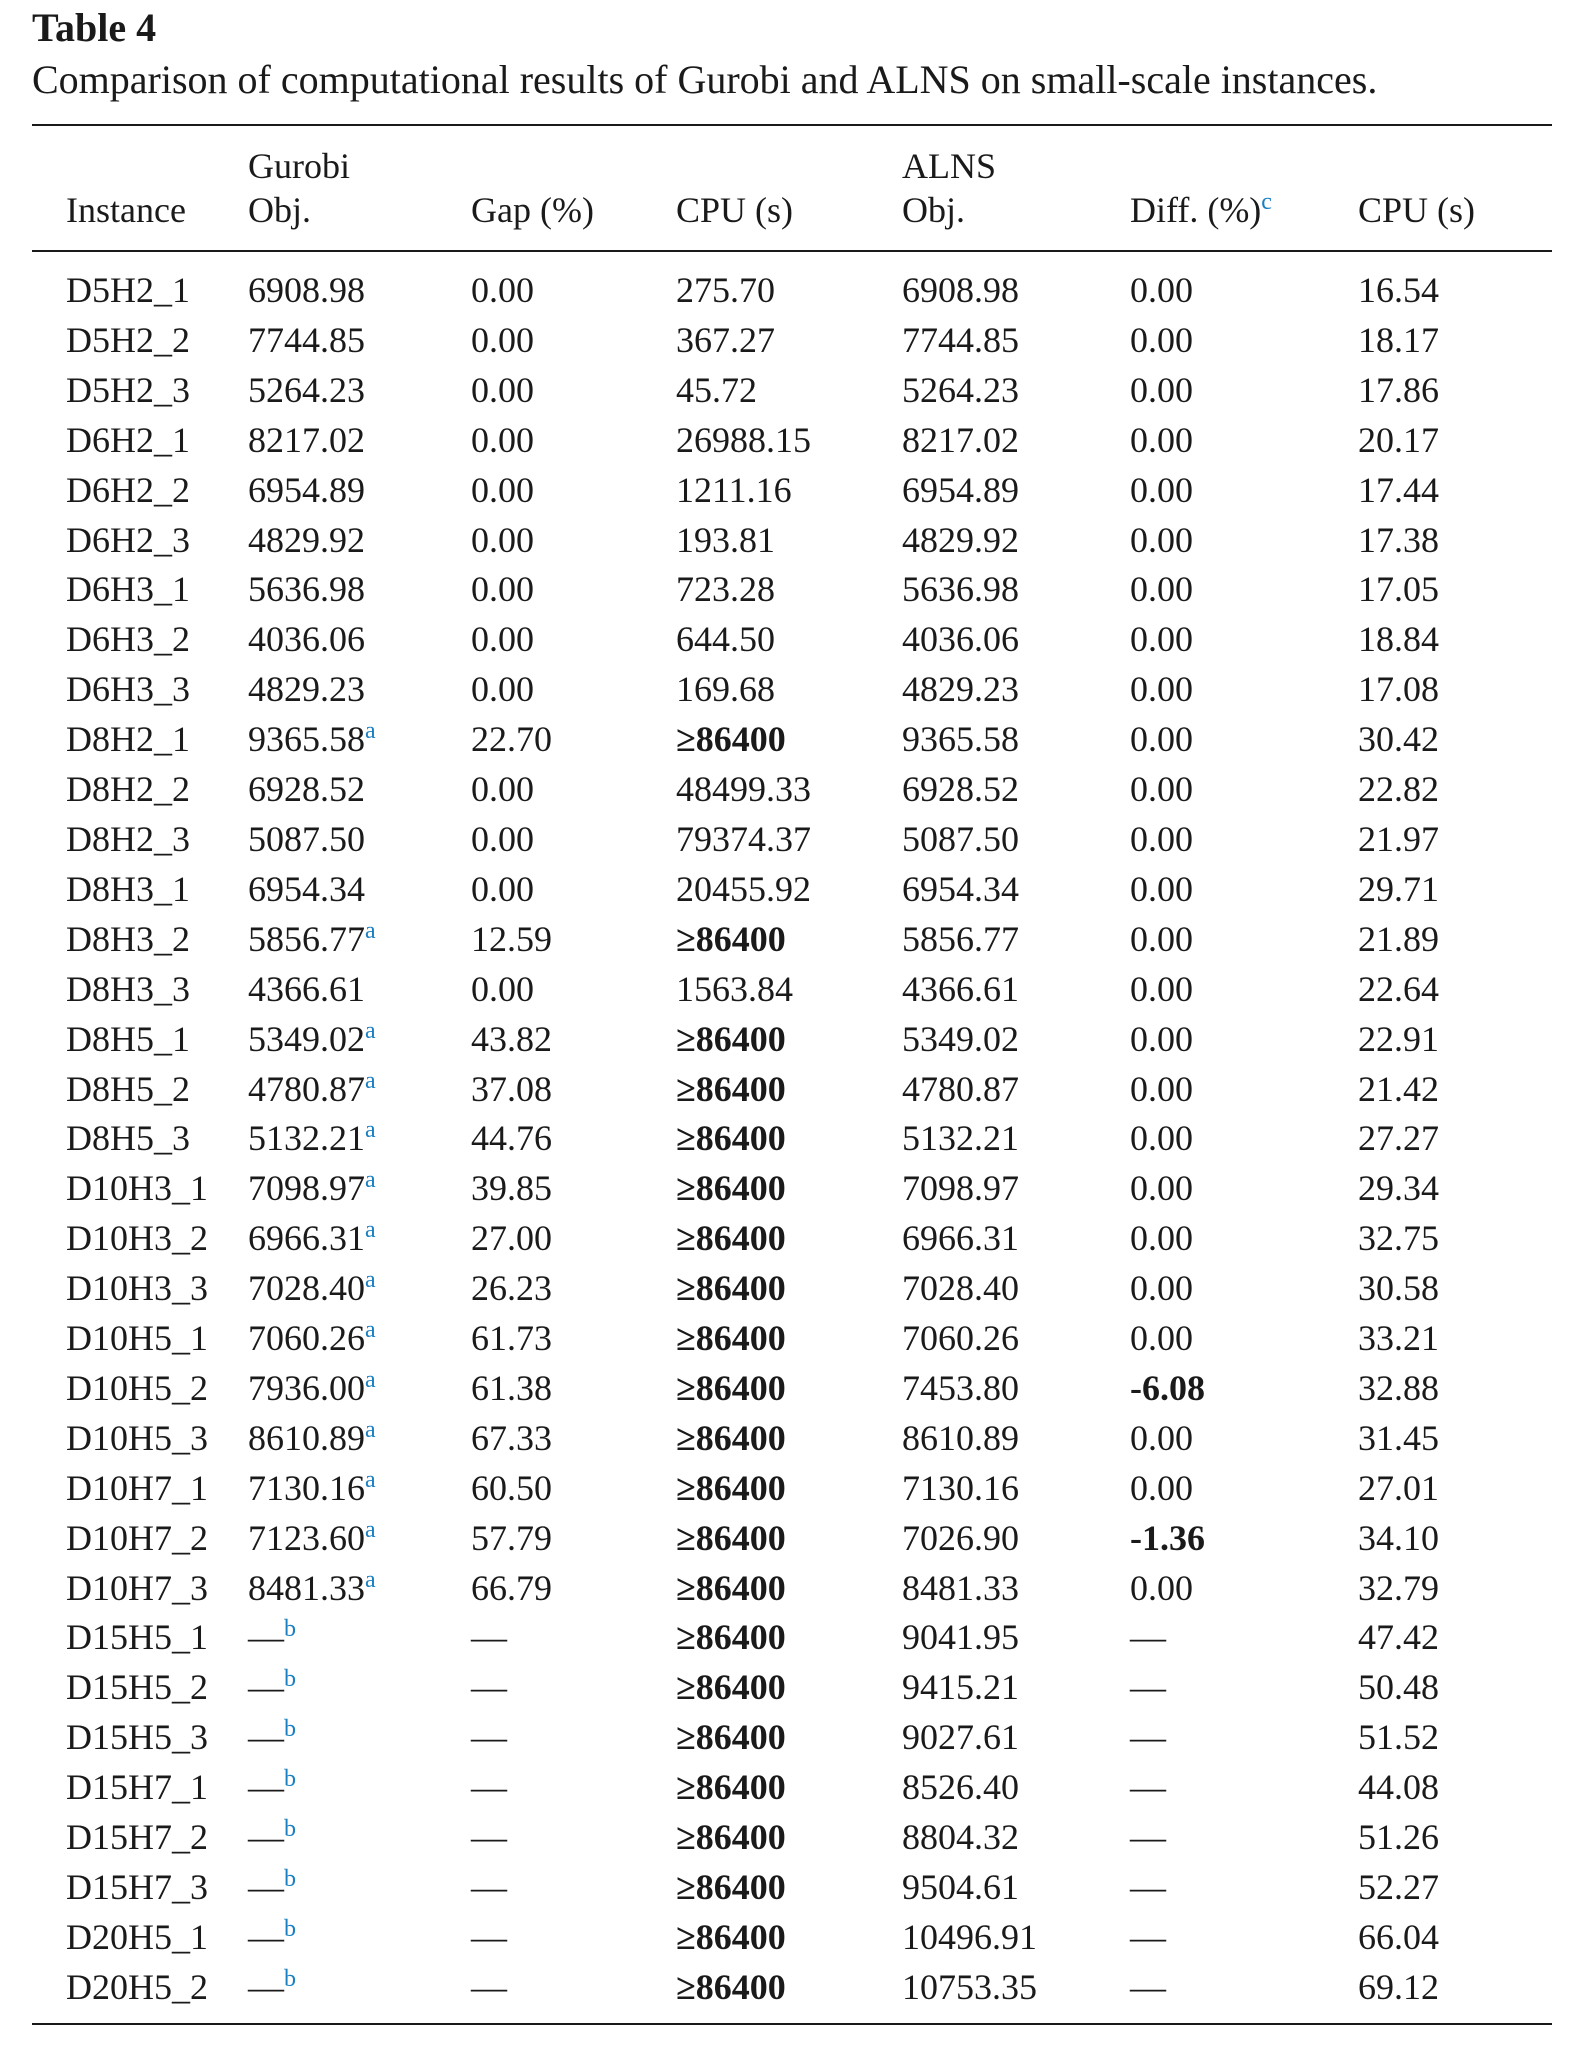 The height and width of the screenshot is (2056, 1582). I want to click on cell-alns-cpu: 30.42, so click(1398, 739).